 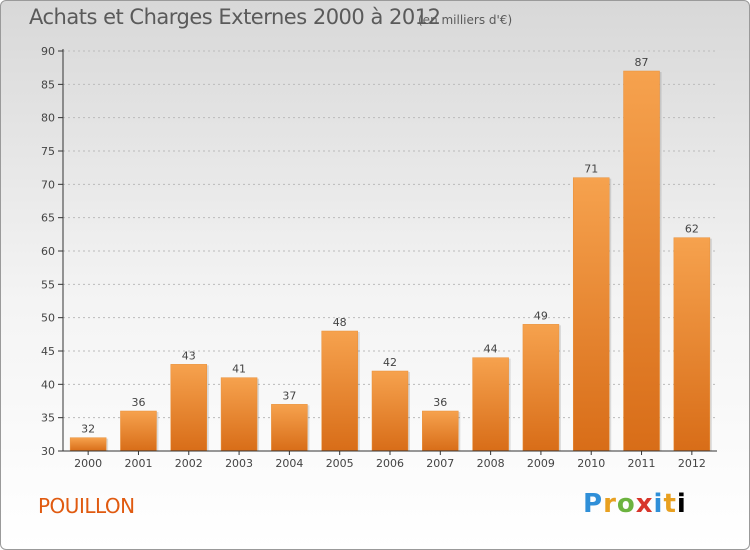 What do you see at coordinates (48, 118) in the screenshot?
I see `y-tick-label: 80` at bounding box center [48, 118].